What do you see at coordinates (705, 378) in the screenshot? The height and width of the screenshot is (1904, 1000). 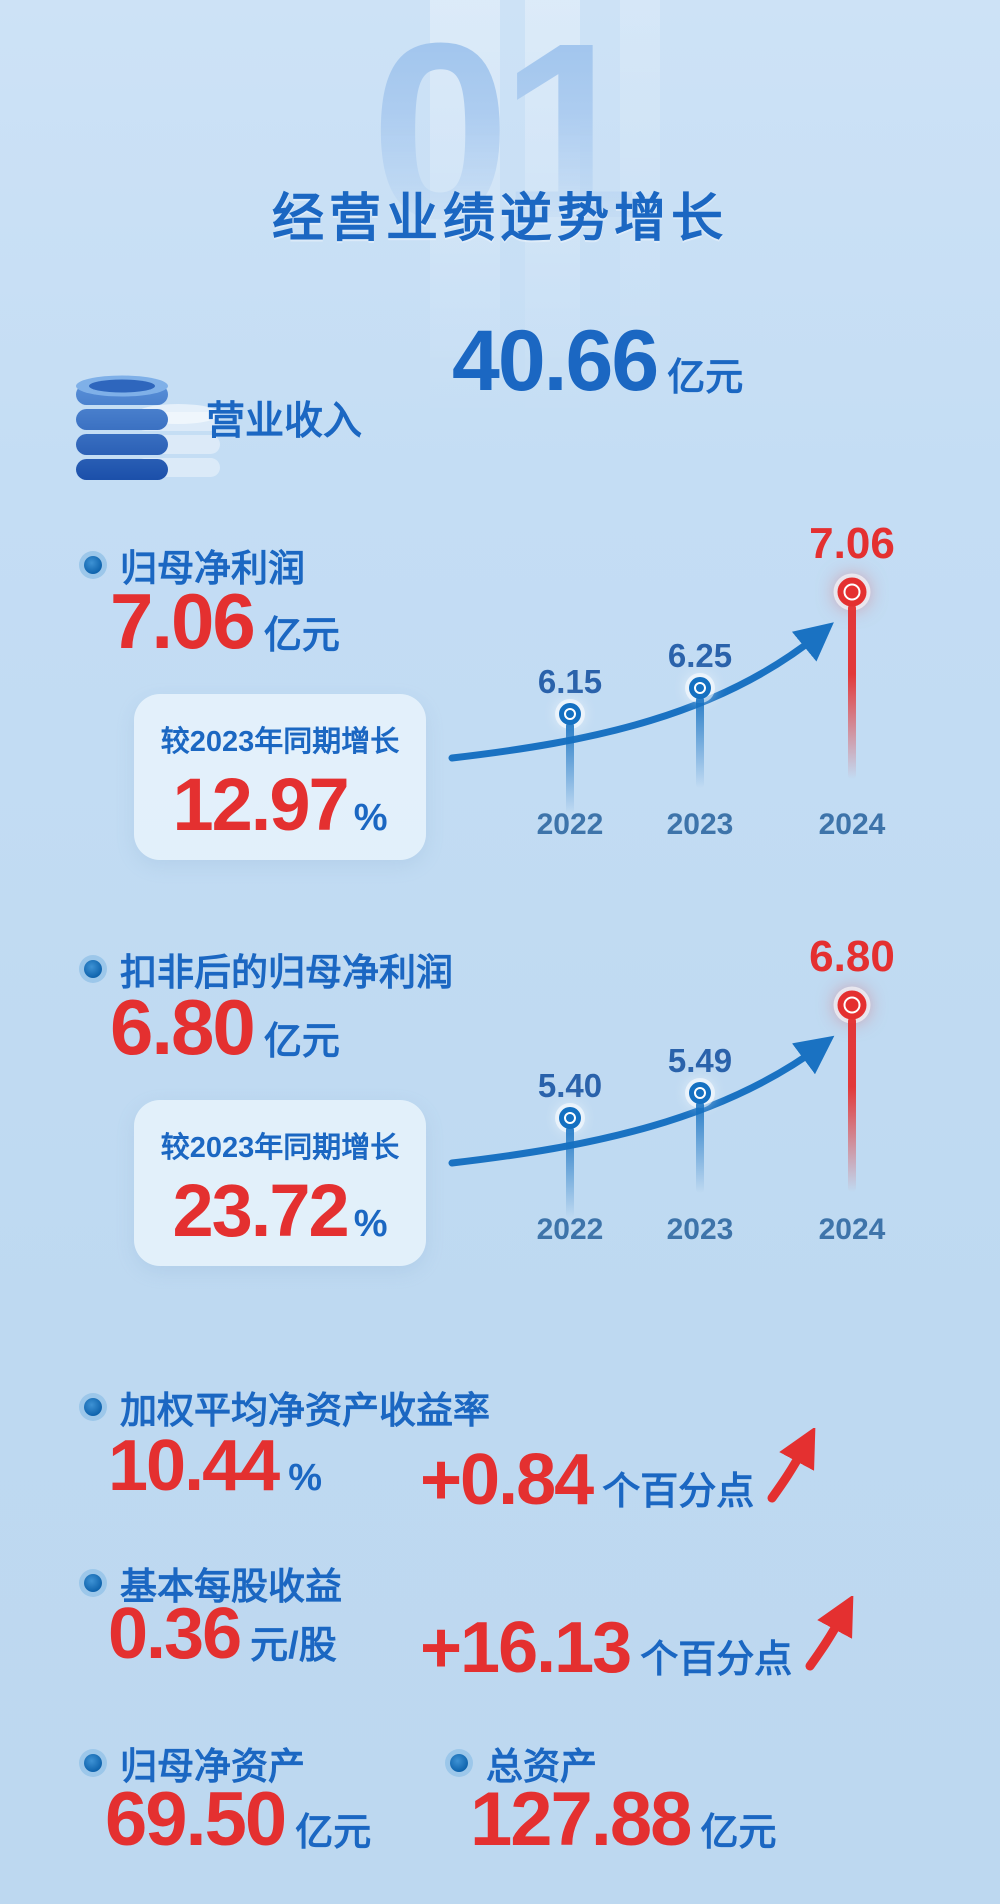 I see `revenue-unit: 亿元` at bounding box center [705, 378].